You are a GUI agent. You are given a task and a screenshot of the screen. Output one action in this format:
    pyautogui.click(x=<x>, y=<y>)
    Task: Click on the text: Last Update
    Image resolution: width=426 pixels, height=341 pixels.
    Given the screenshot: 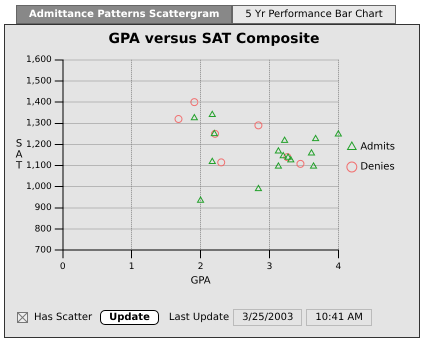 What is the action you would take?
    pyautogui.click(x=199, y=317)
    